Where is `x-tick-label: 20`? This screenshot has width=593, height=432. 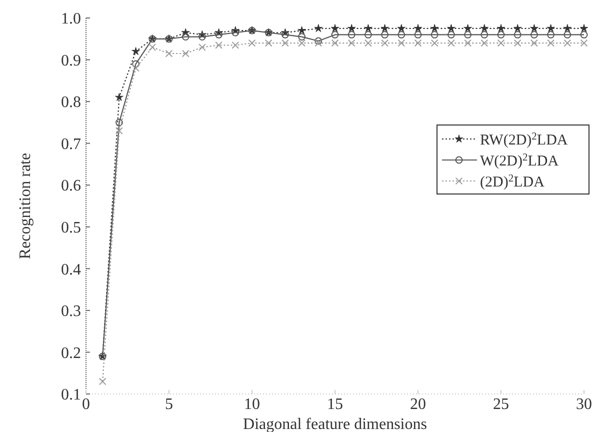
x-tick-label: 20 is located at coordinates (418, 404).